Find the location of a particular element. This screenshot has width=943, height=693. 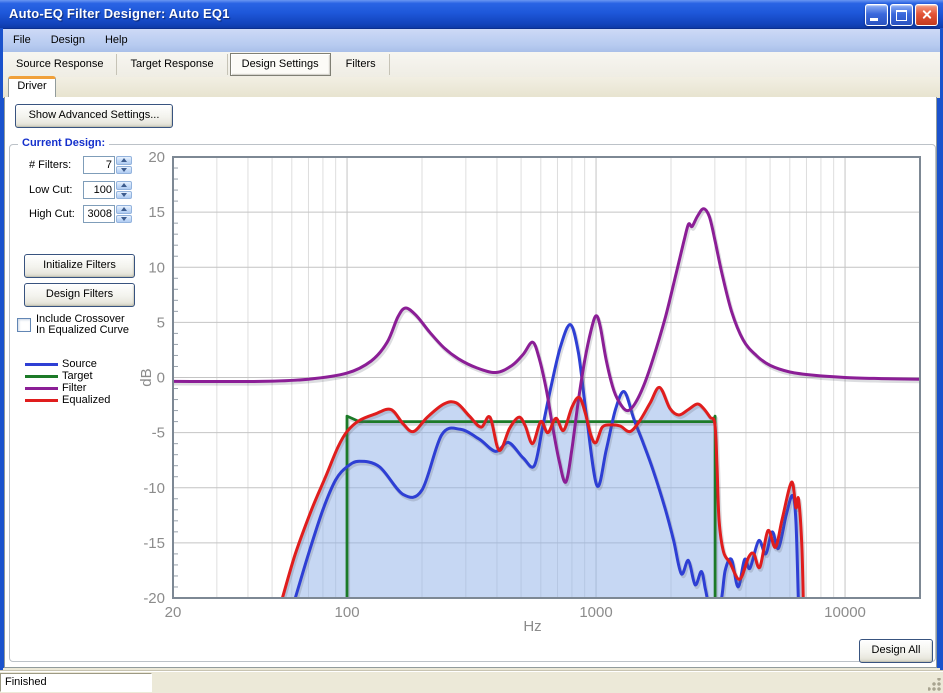

x-axis-title: Hz is located at coordinates (532, 626).